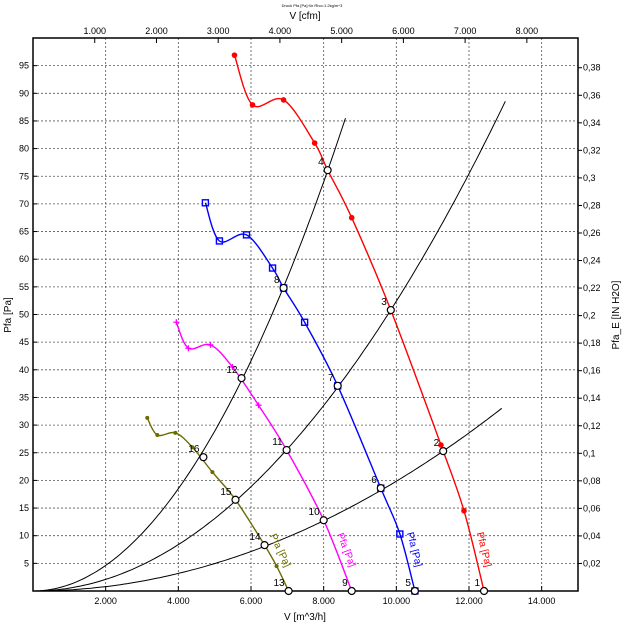 This screenshot has width=624, height=624. What do you see at coordinates (469, 601) in the screenshot?
I see `x-tick-label: 12.000` at bounding box center [469, 601].